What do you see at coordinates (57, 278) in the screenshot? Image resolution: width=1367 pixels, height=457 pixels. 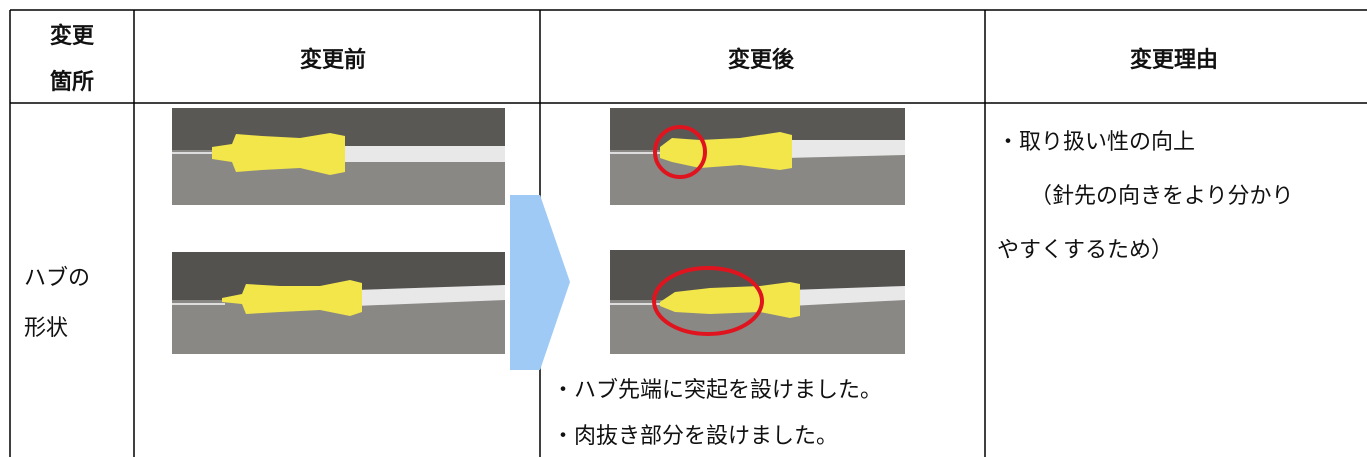 I see `row-label: ハブの` at bounding box center [57, 278].